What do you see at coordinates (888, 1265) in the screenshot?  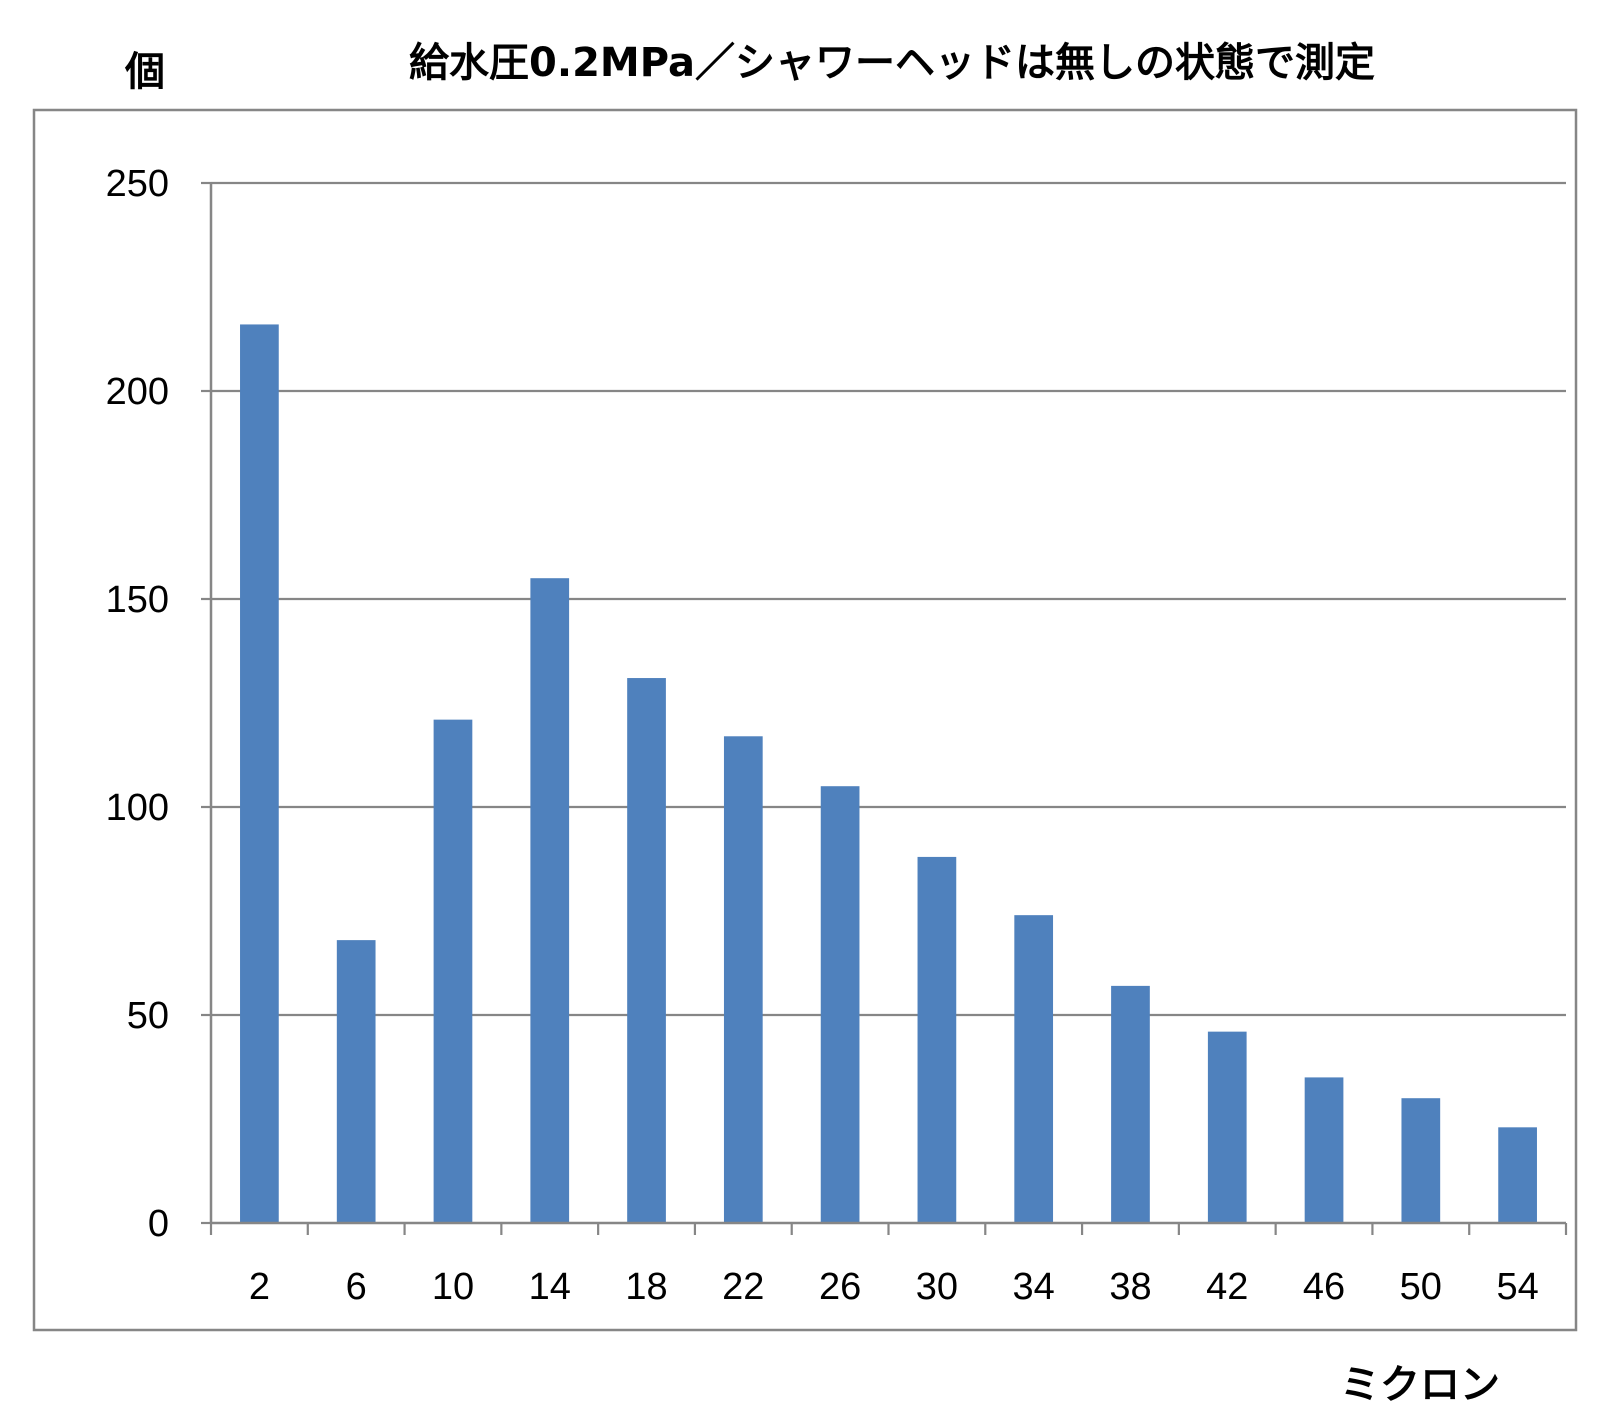 I see `x-axis-ticks: 2 6 10 14 18 22 26 30 34 38 42 46 50 54` at bounding box center [888, 1265].